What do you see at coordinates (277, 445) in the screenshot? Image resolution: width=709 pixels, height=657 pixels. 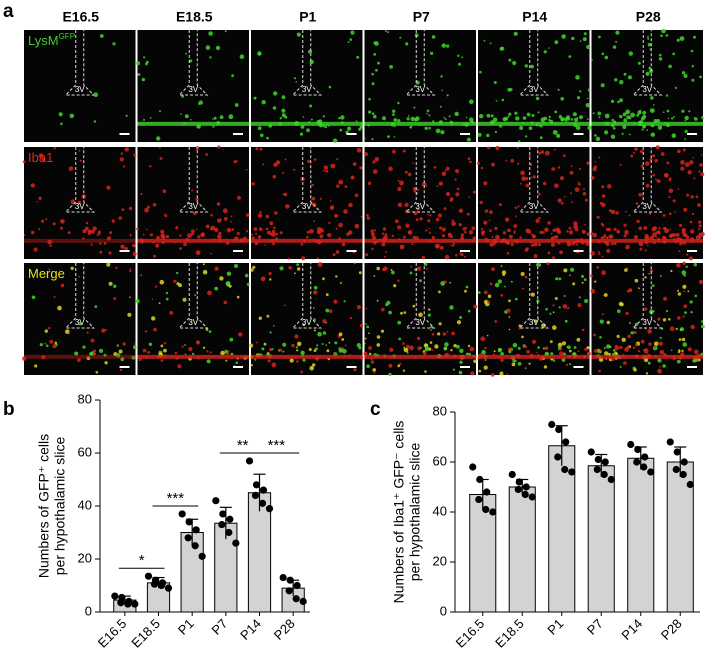 I see `significance-label: ***` at bounding box center [277, 445].